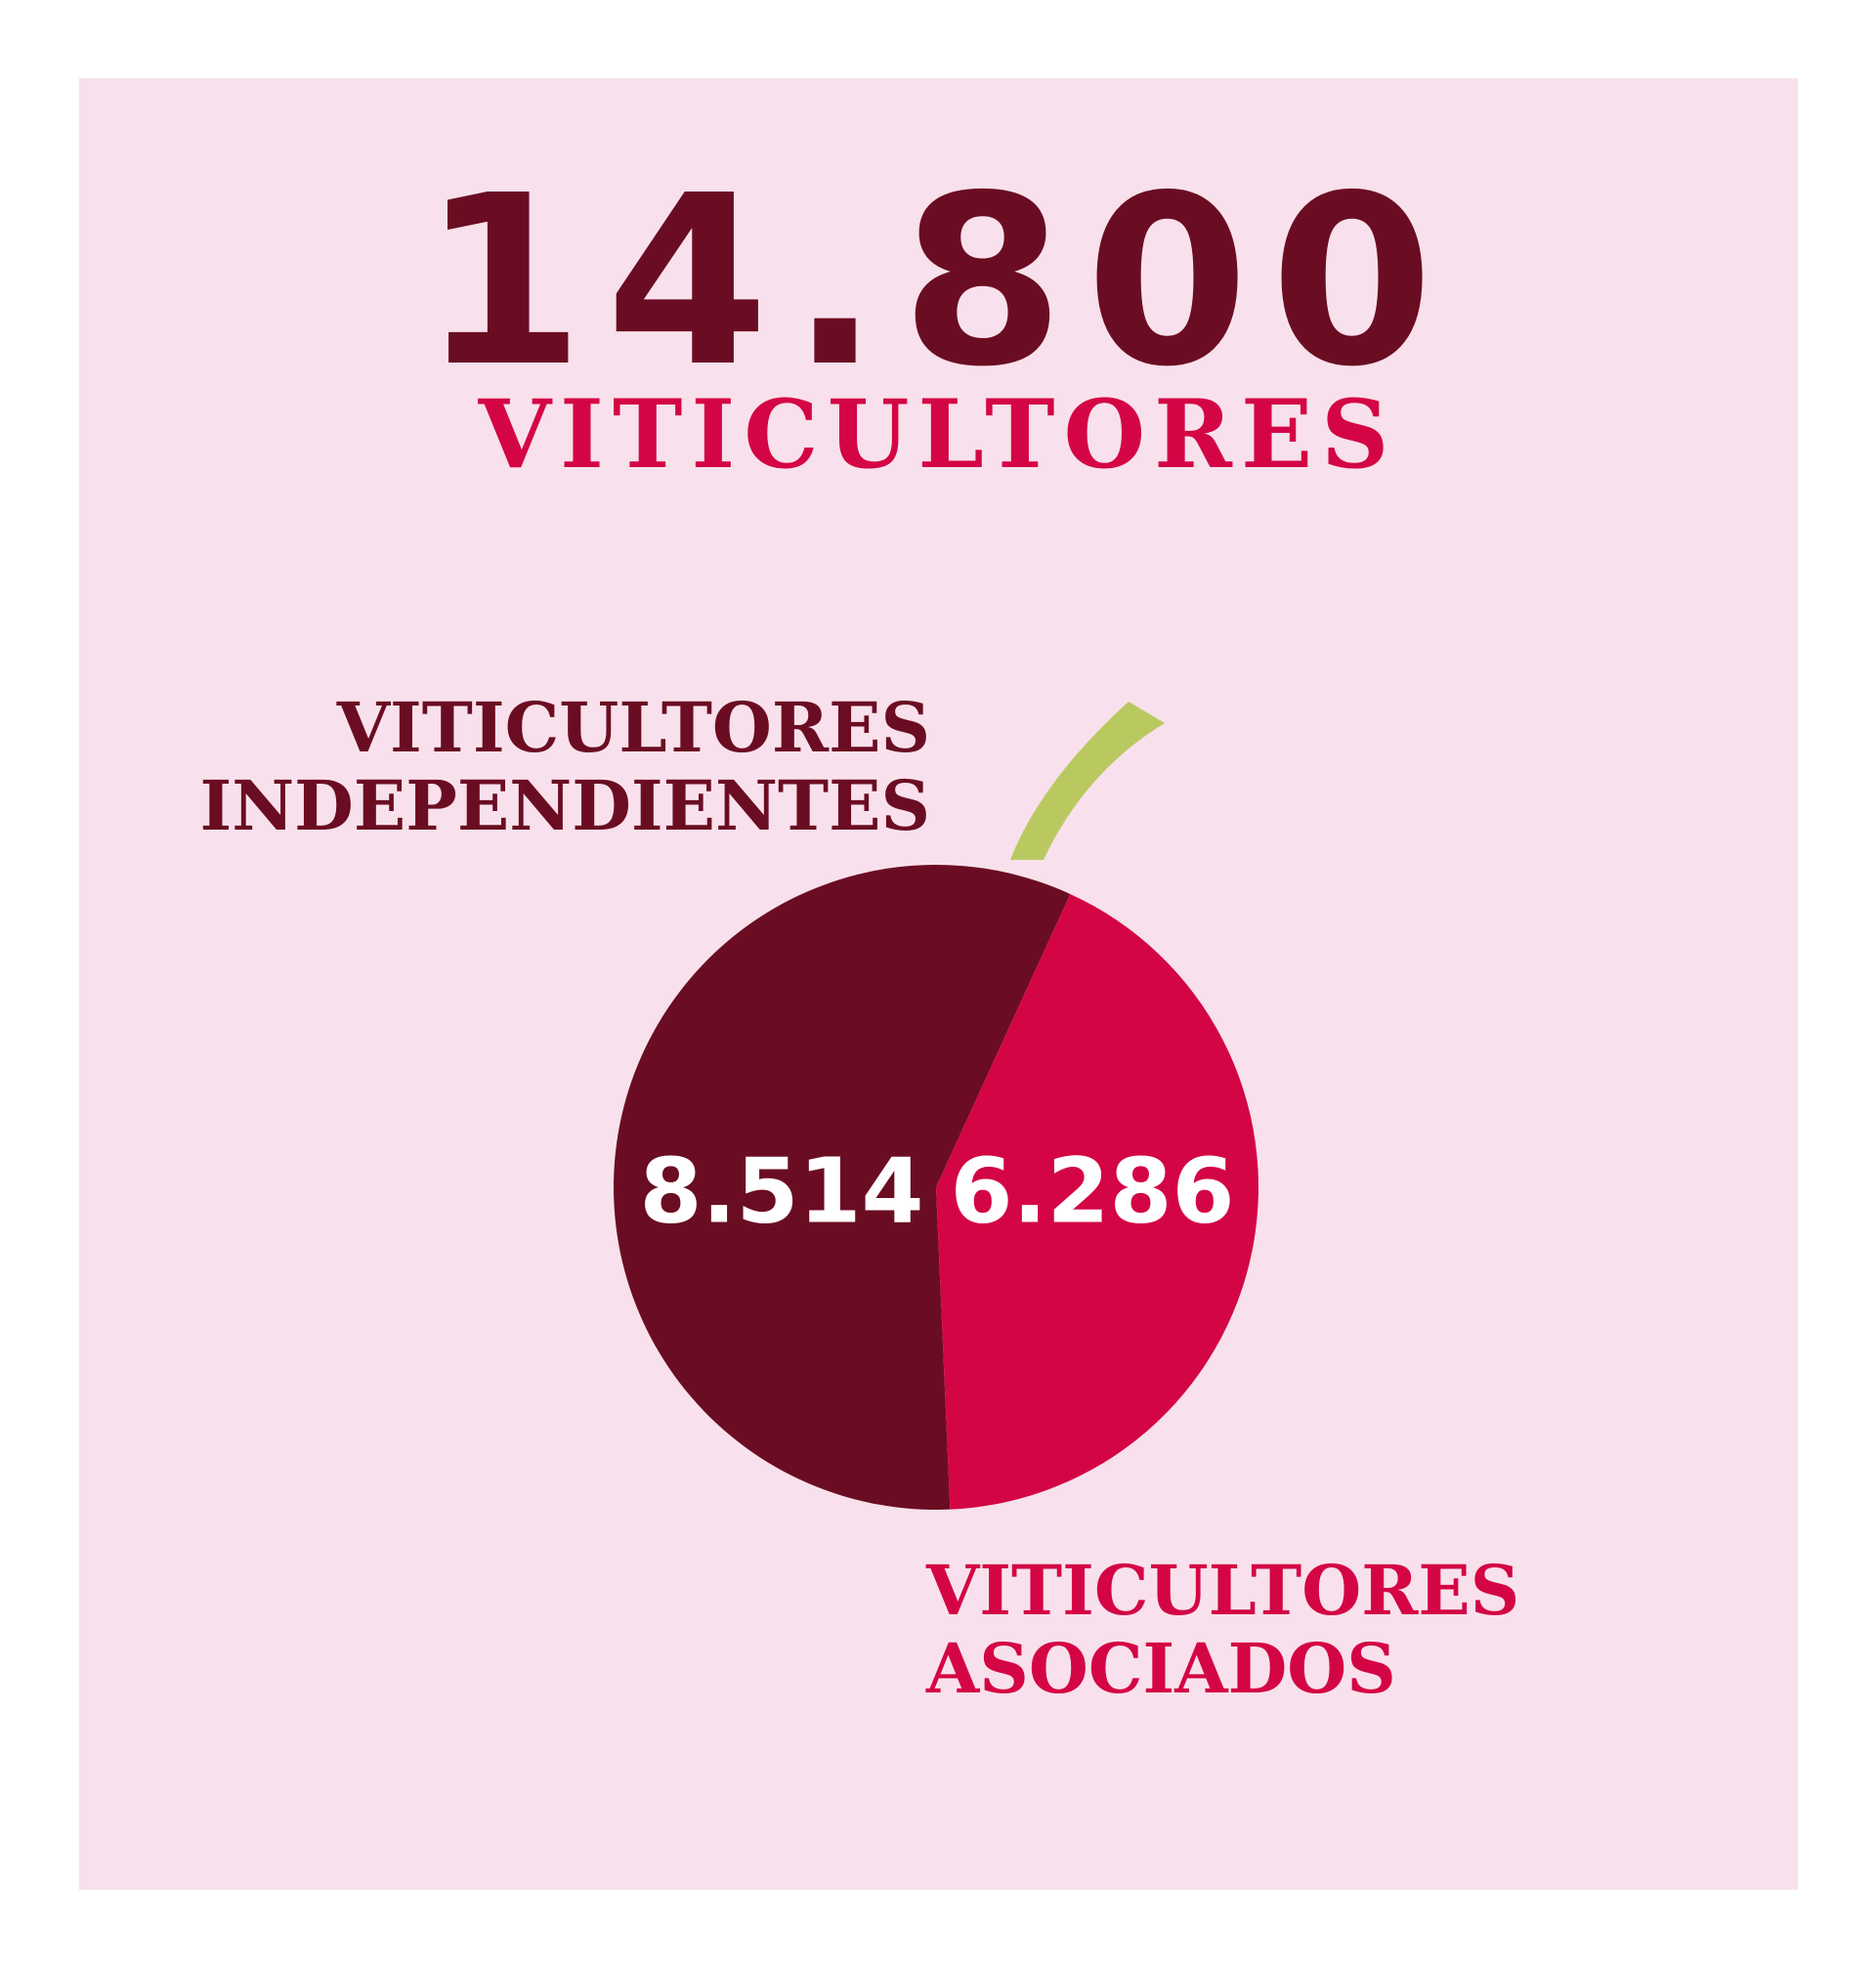 The image size is (1876, 1968). What do you see at coordinates (633, 727) in the screenshot?
I see `label-independientes-line-1: VITICULTORES` at bounding box center [633, 727].